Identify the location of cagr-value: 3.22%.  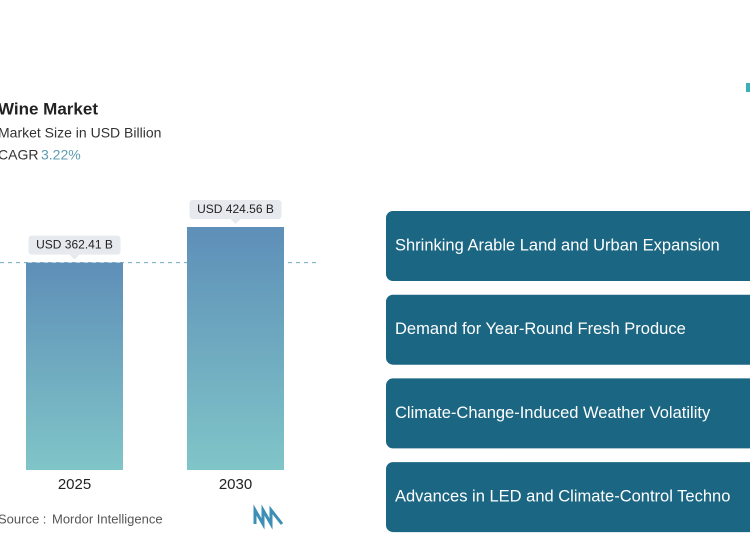
(61, 155).